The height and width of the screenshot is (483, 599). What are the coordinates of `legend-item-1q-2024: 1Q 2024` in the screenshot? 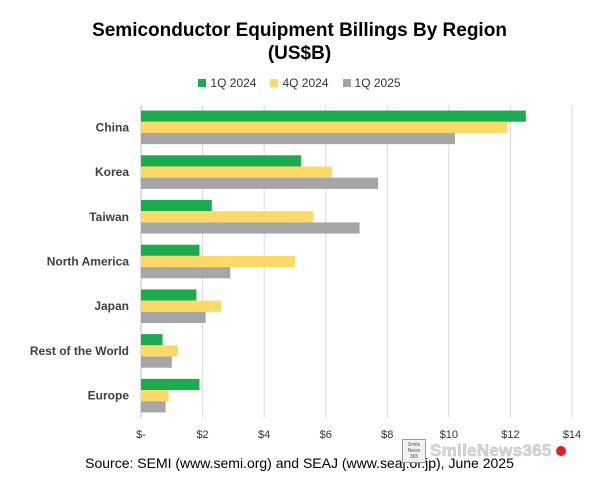 It's located at (227, 83).